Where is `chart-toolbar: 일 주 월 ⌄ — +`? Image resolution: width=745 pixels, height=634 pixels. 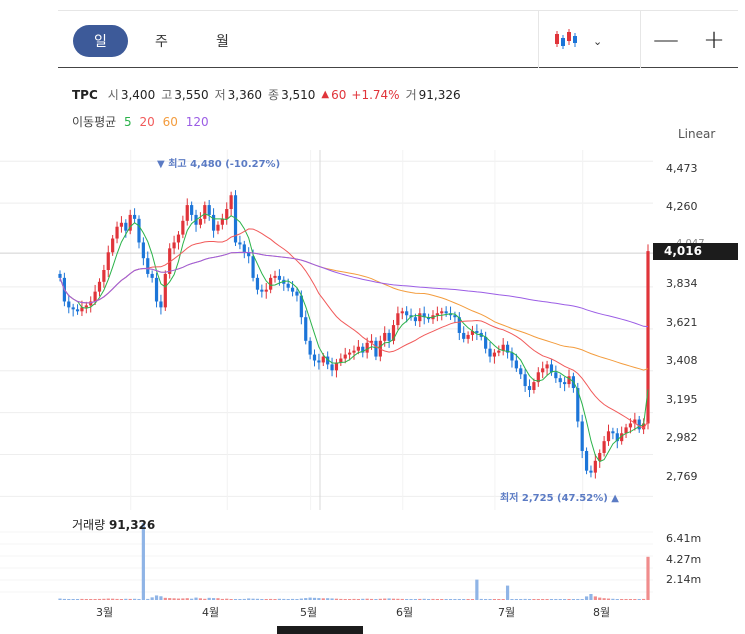
chart-toolbar: 일 주 월 ⌄ — + is located at coordinates (398, 39).